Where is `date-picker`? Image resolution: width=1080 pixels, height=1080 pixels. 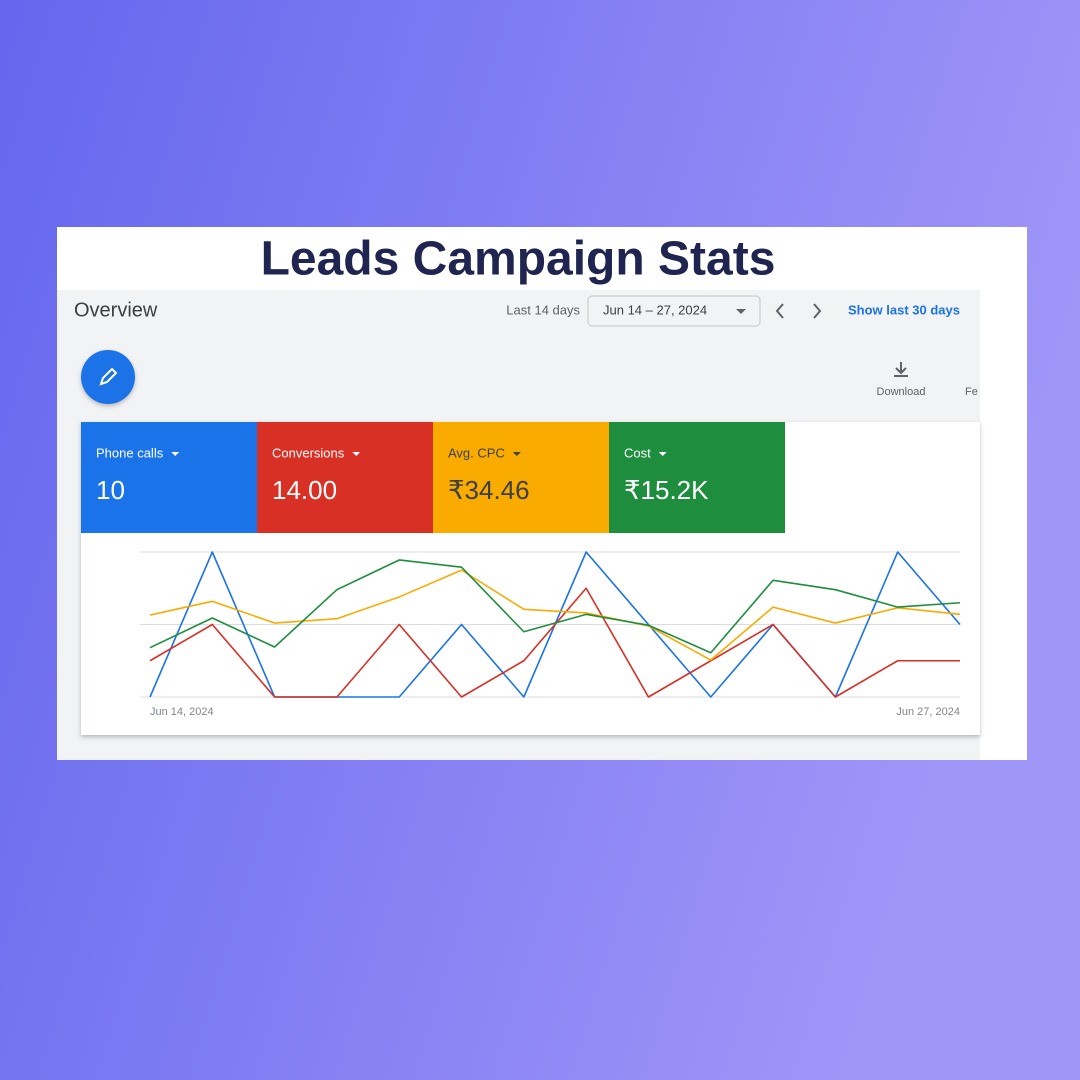
date-picker is located at coordinates (674, 311).